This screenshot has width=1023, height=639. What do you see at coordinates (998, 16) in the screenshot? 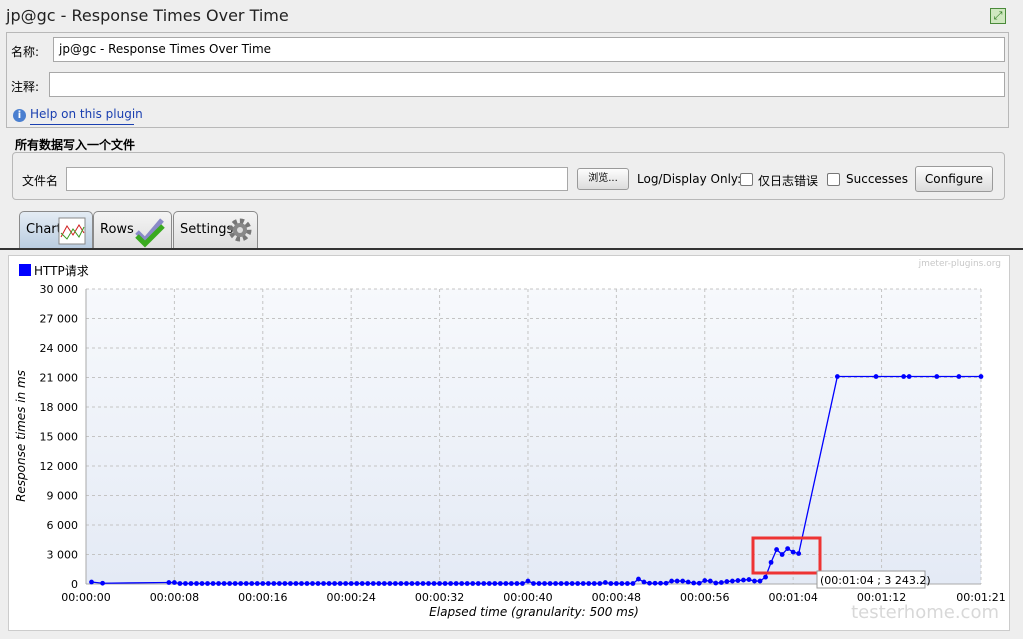
I see `maximize-icon: ⤢` at bounding box center [998, 16].